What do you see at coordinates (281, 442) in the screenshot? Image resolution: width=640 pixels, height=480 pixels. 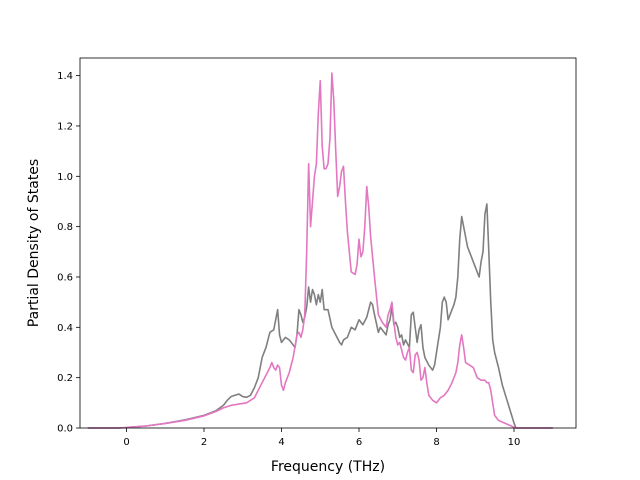 I see `x-tick-label: 4` at bounding box center [281, 442].